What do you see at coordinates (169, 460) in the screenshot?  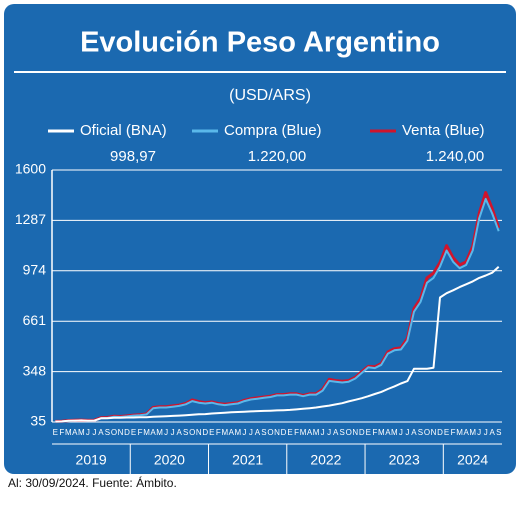 I see `year-label: 2020` at bounding box center [169, 460].